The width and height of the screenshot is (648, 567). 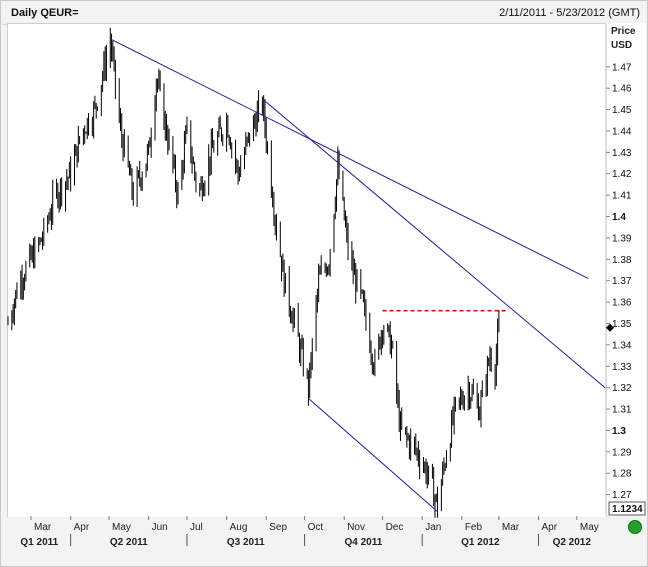 I want to click on date-range-label: 2/11/2011 - 5/23/2012 (GMT), so click(x=569, y=13).